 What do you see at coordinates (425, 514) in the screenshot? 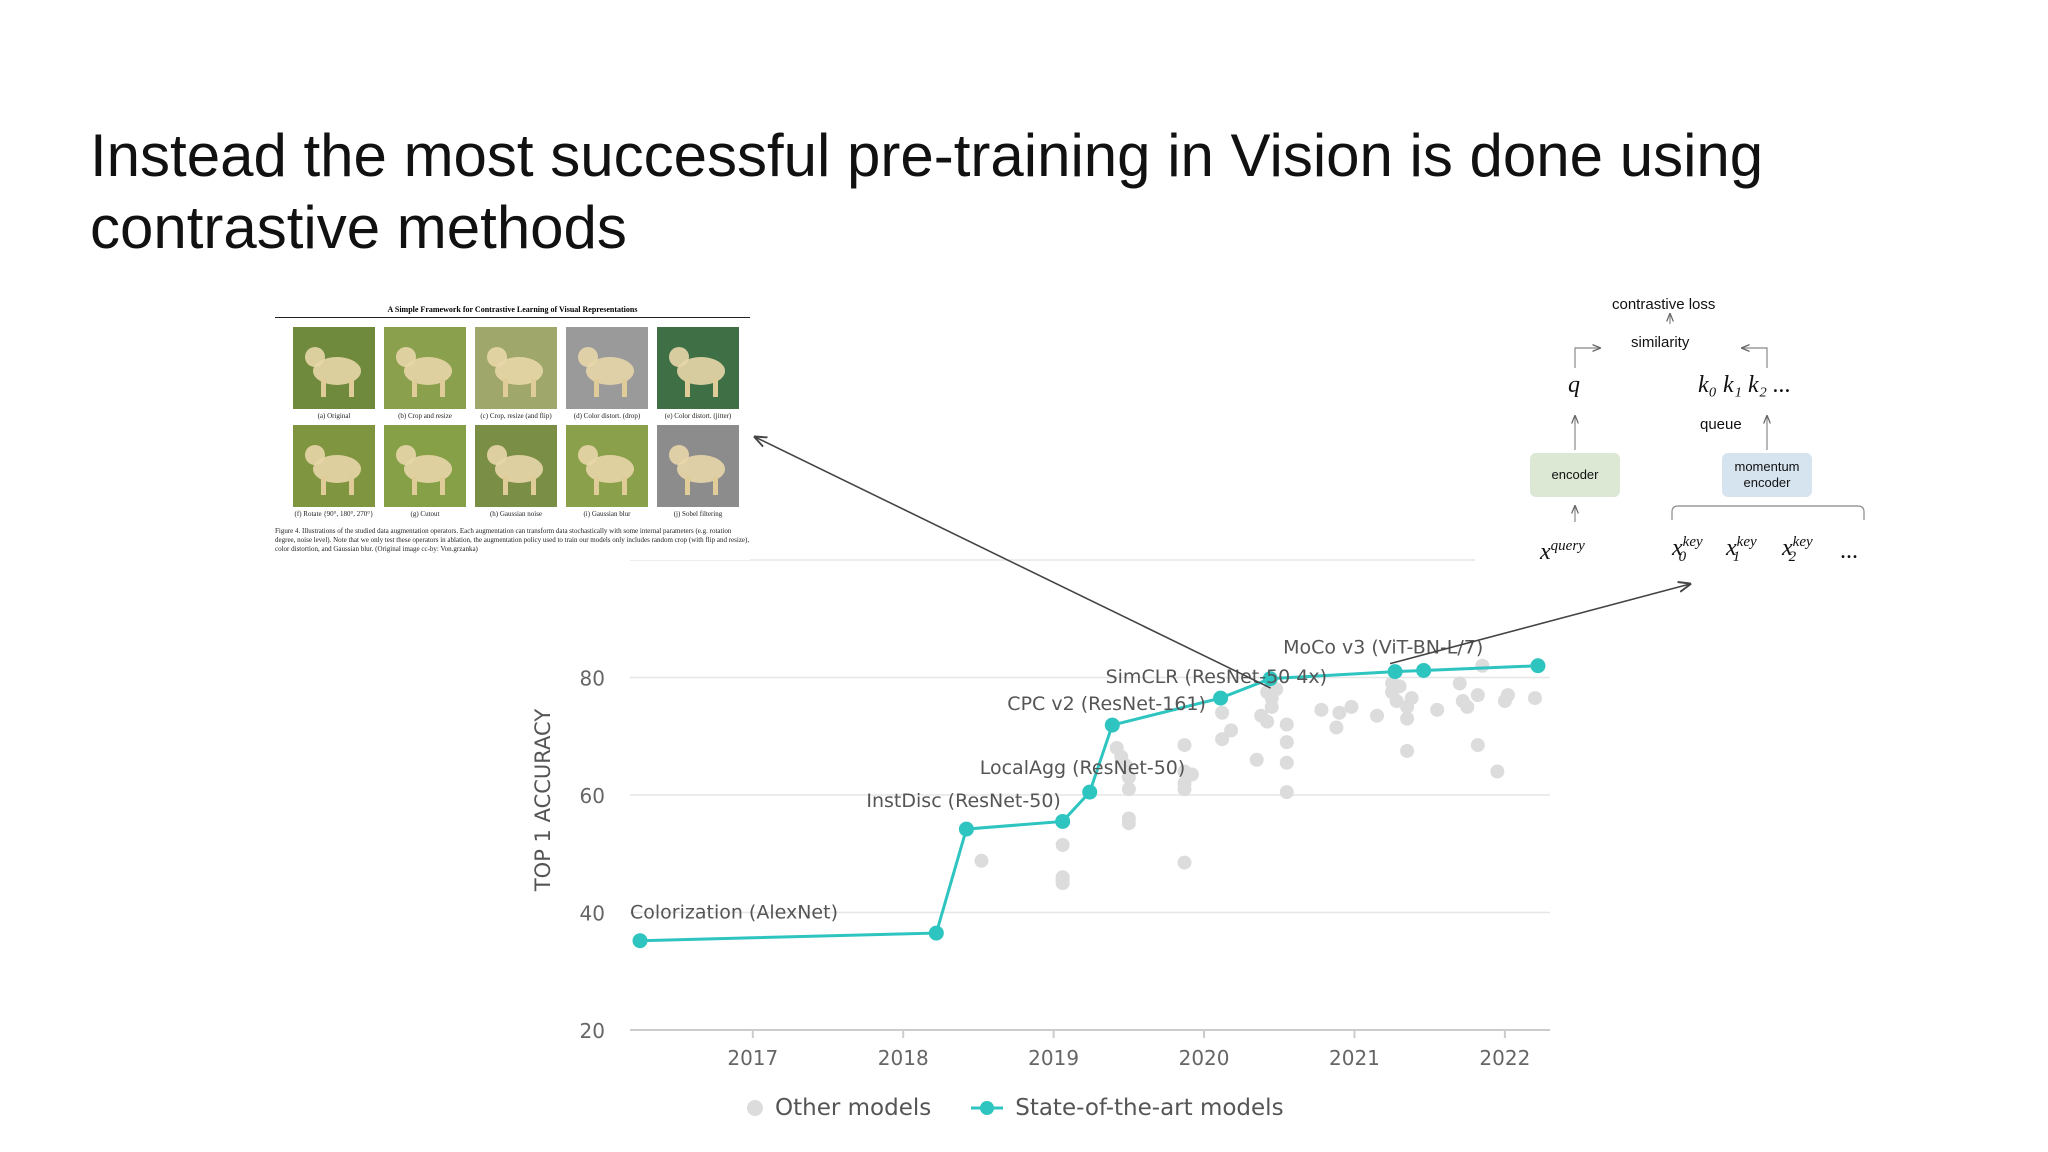
I see `augmentation-label: (g) Cutout` at bounding box center [425, 514].